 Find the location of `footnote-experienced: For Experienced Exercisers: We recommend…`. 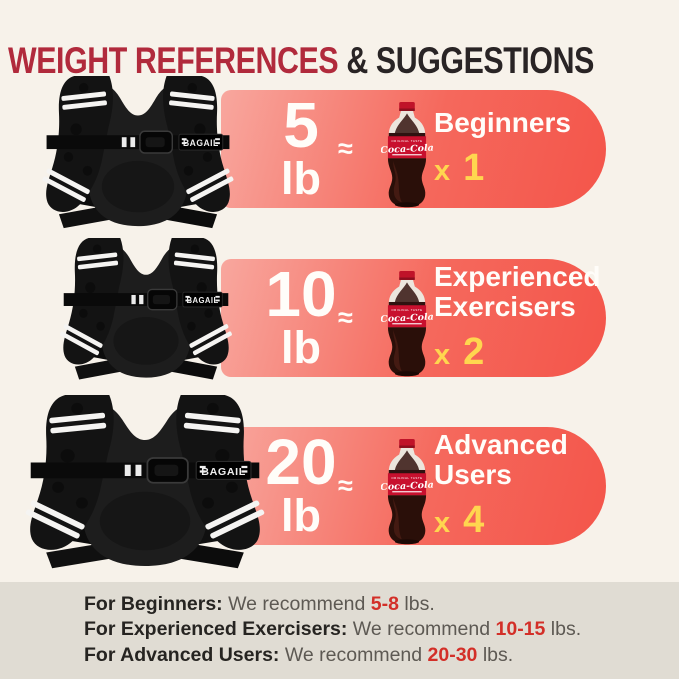

footnote-experienced: For Experienced Exercisers: We recommend… is located at coordinates (332, 629).